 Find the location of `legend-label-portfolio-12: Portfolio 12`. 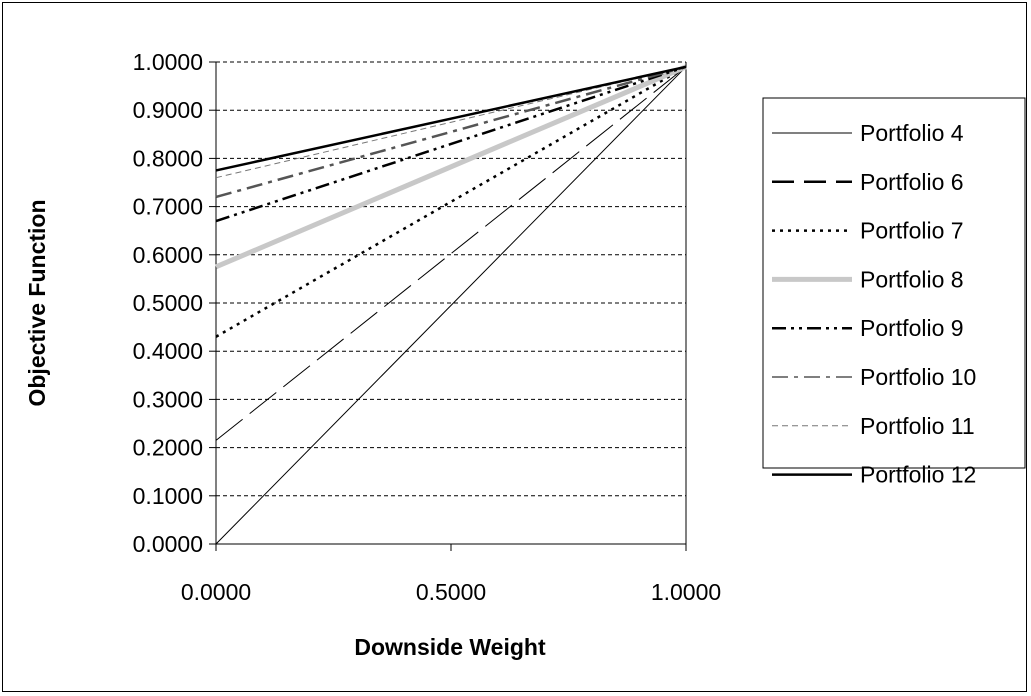

legend-label-portfolio-12: Portfolio 12 is located at coordinates (918, 475).